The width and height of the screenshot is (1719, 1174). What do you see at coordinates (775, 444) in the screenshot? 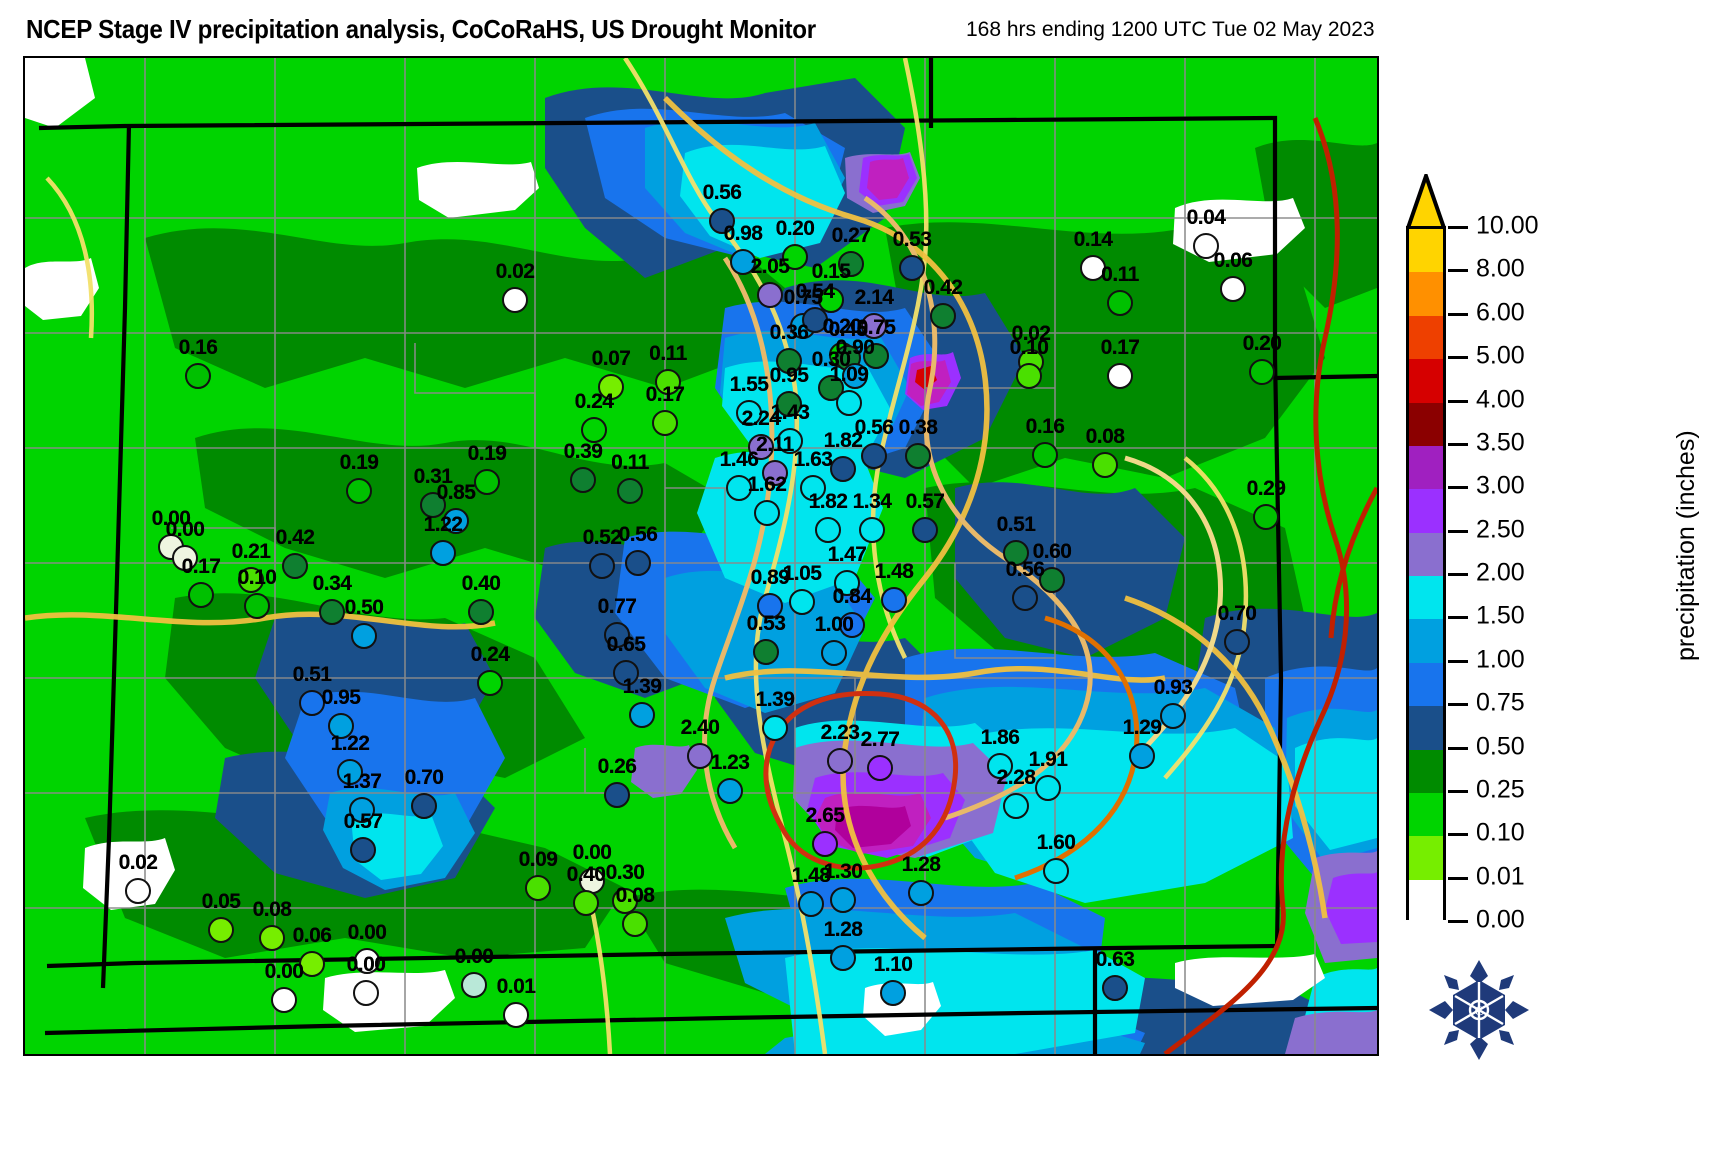
I see `station-value-label: 2.11` at bounding box center [775, 444].